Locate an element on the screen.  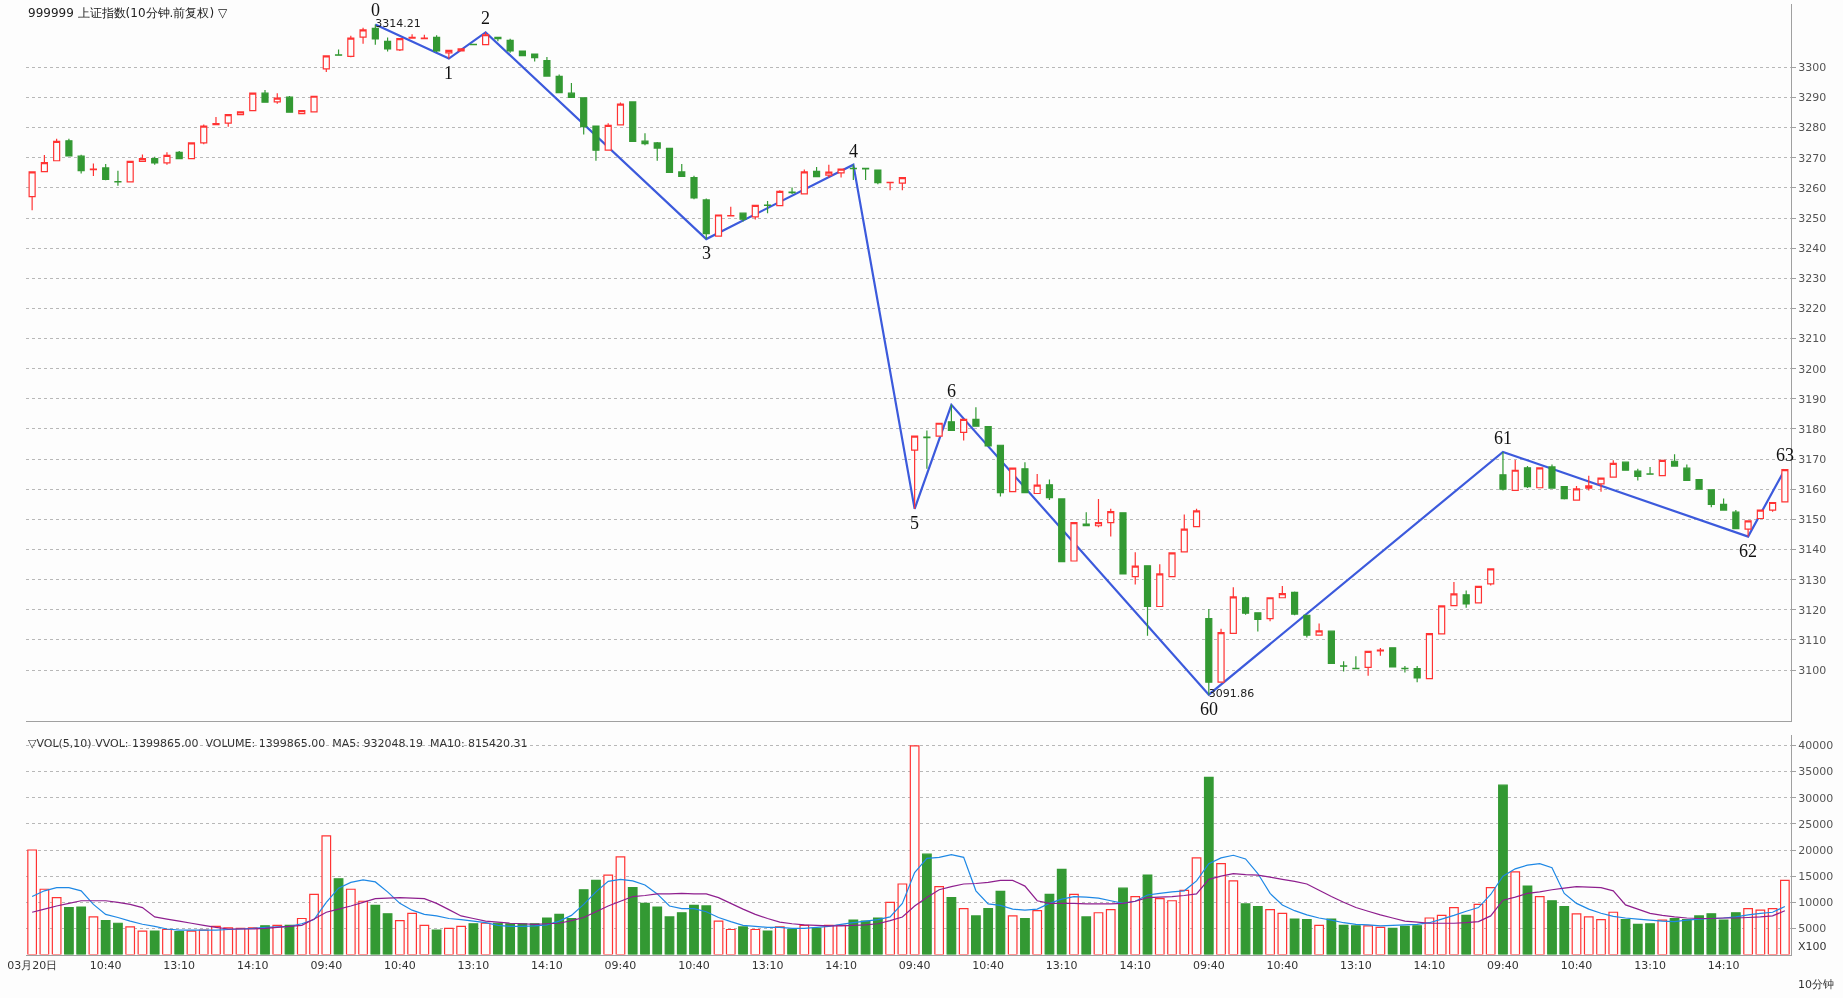
y-tick-label: 3250 is located at coordinates (1812, 218).